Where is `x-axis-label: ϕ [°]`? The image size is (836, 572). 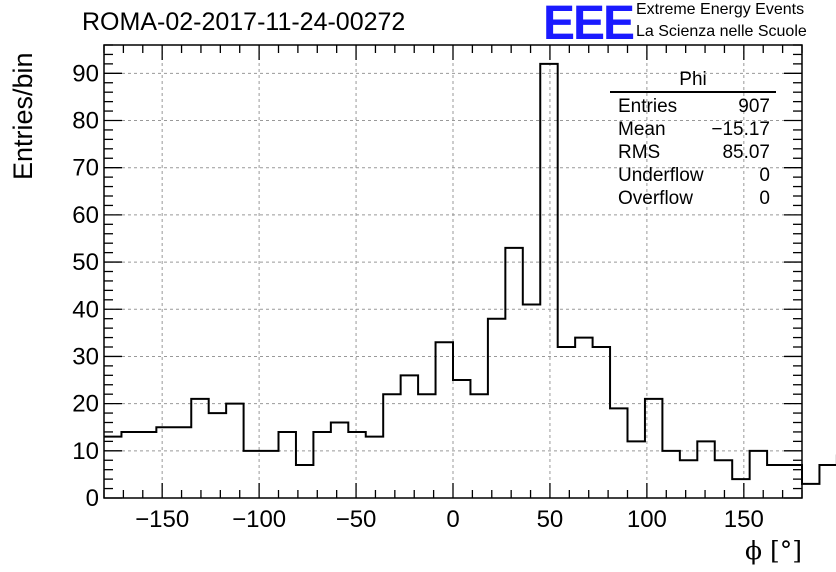
x-axis-label: ϕ [°] is located at coordinates (773, 550).